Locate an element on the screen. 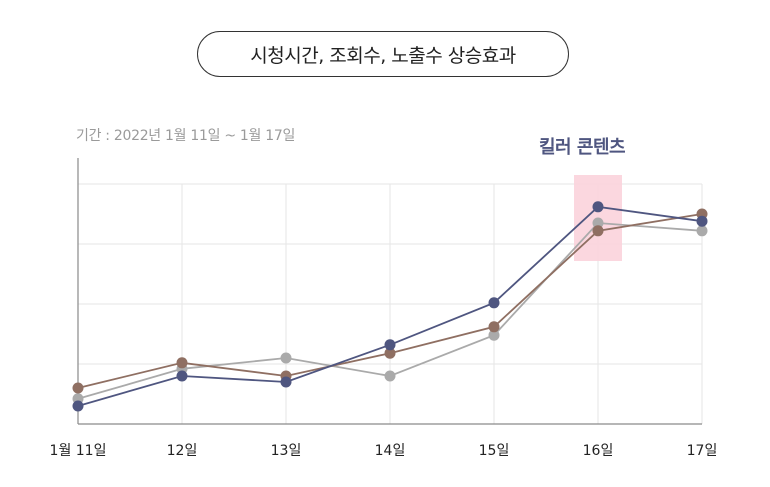 This screenshot has height=487, width=770. x-tick-label: 16일 is located at coordinates (598, 451).